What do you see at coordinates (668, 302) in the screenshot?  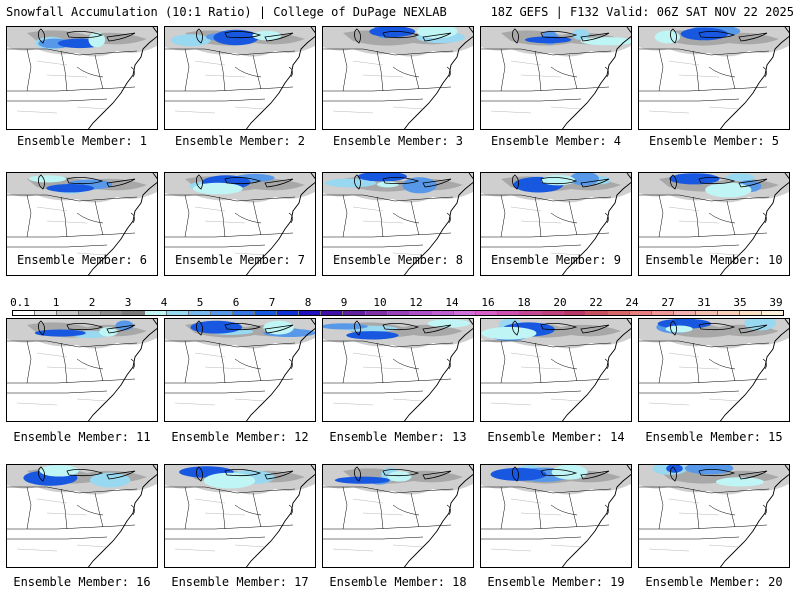 I see `colorbar-tick-label: 27` at bounding box center [668, 302].